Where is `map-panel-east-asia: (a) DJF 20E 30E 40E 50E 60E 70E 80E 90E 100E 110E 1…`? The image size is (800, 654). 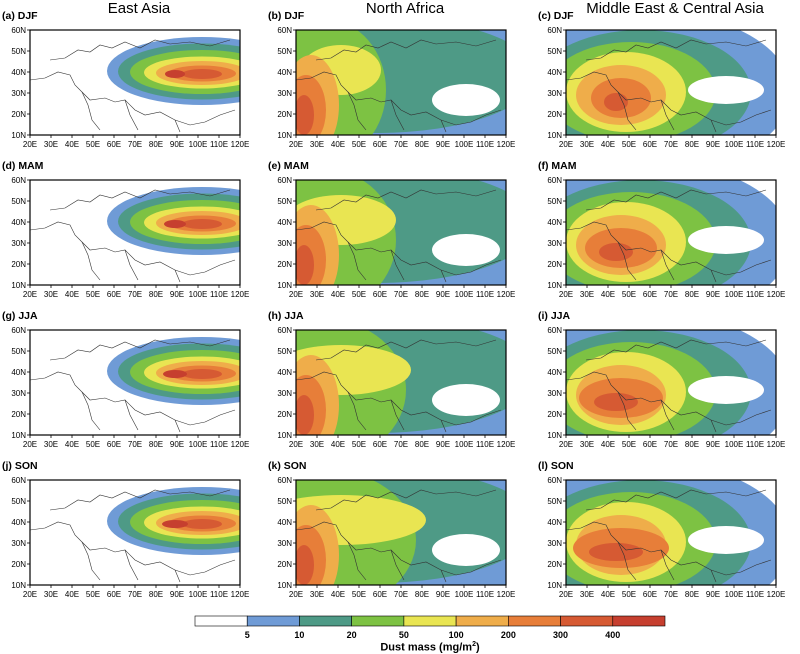
map-panel-east-asia: (a) DJF 20E 30E 40E 50E 60E 70E 80E 90E 100E 110E 1… is located at coordinates (125, 79).